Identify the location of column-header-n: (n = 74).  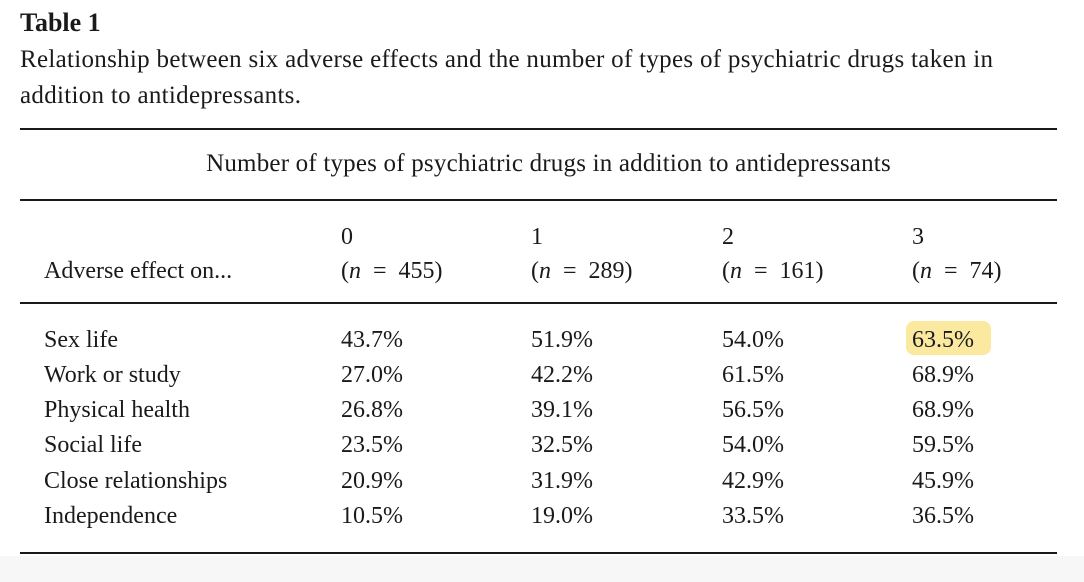
(957, 271).